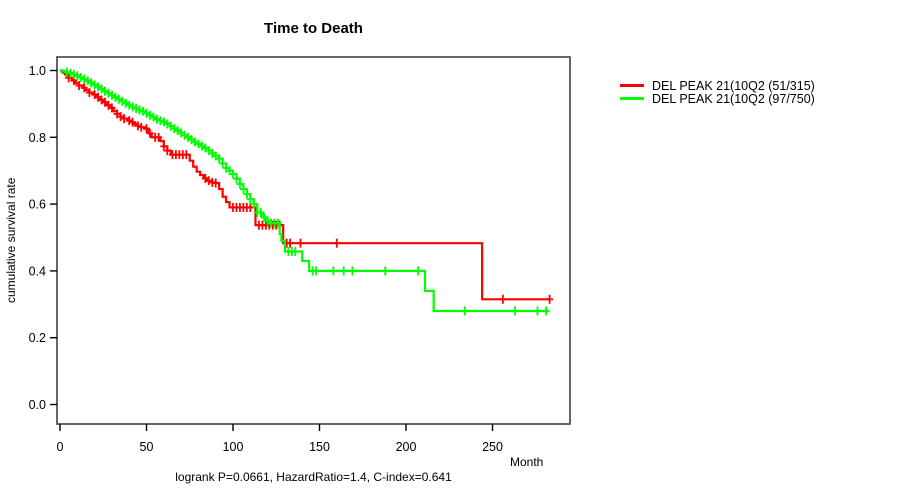  Describe the element at coordinates (406, 447) in the screenshot. I see `x-tick-label: 200` at that location.